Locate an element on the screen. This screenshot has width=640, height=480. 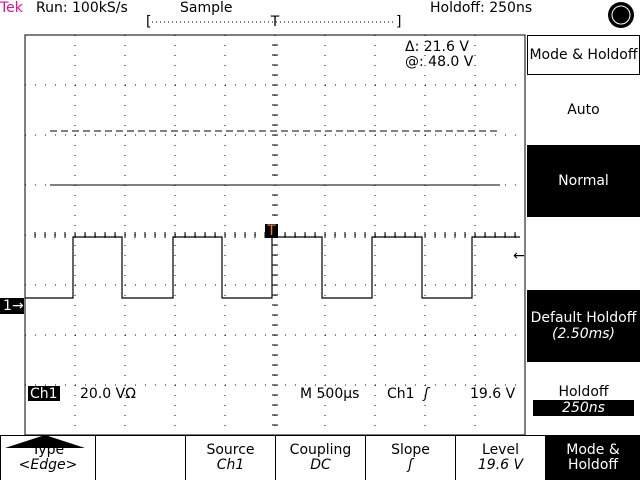
channel-marker: 1 is located at coordinates (7, 306).